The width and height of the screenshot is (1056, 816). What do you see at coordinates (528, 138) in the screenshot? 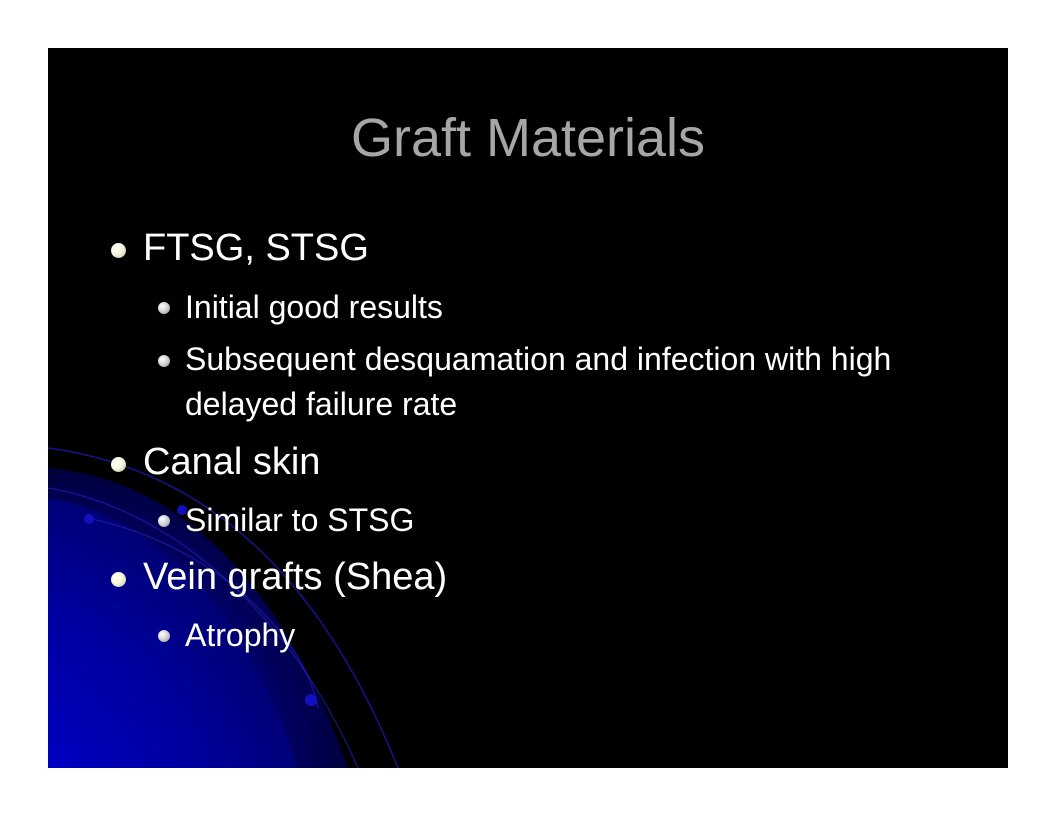
I see `slide-title: Graft Materials` at bounding box center [528, 138].